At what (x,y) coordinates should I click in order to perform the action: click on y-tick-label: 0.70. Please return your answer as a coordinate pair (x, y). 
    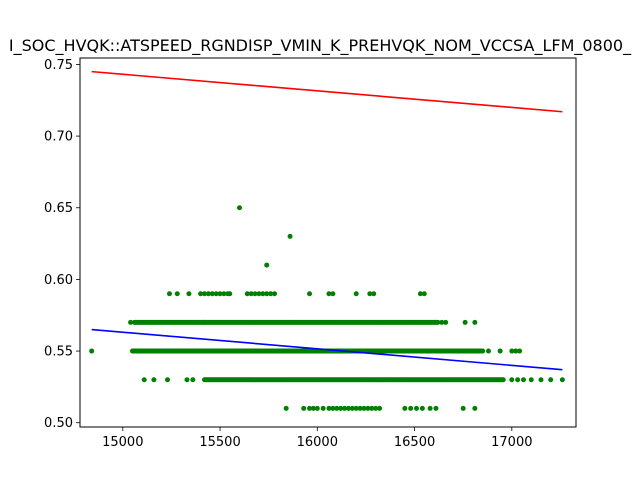
    Looking at the image, I should click on (58, 137).